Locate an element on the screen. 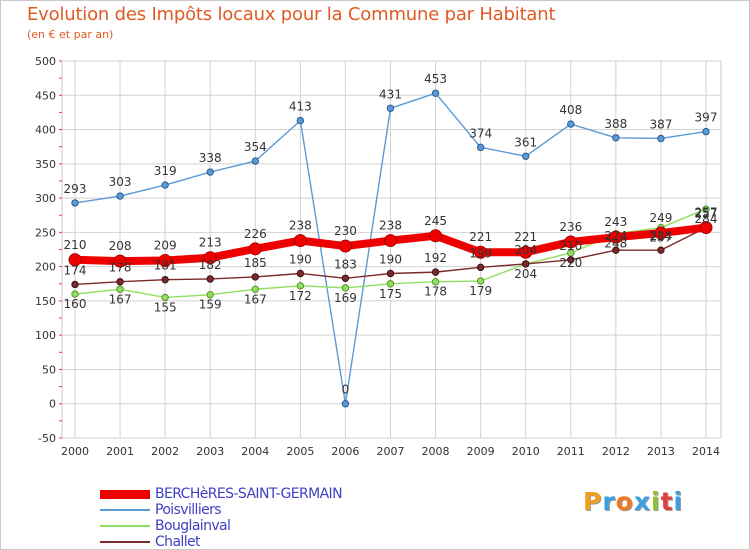  data-label: 374 is located at coordinates (480, 133).